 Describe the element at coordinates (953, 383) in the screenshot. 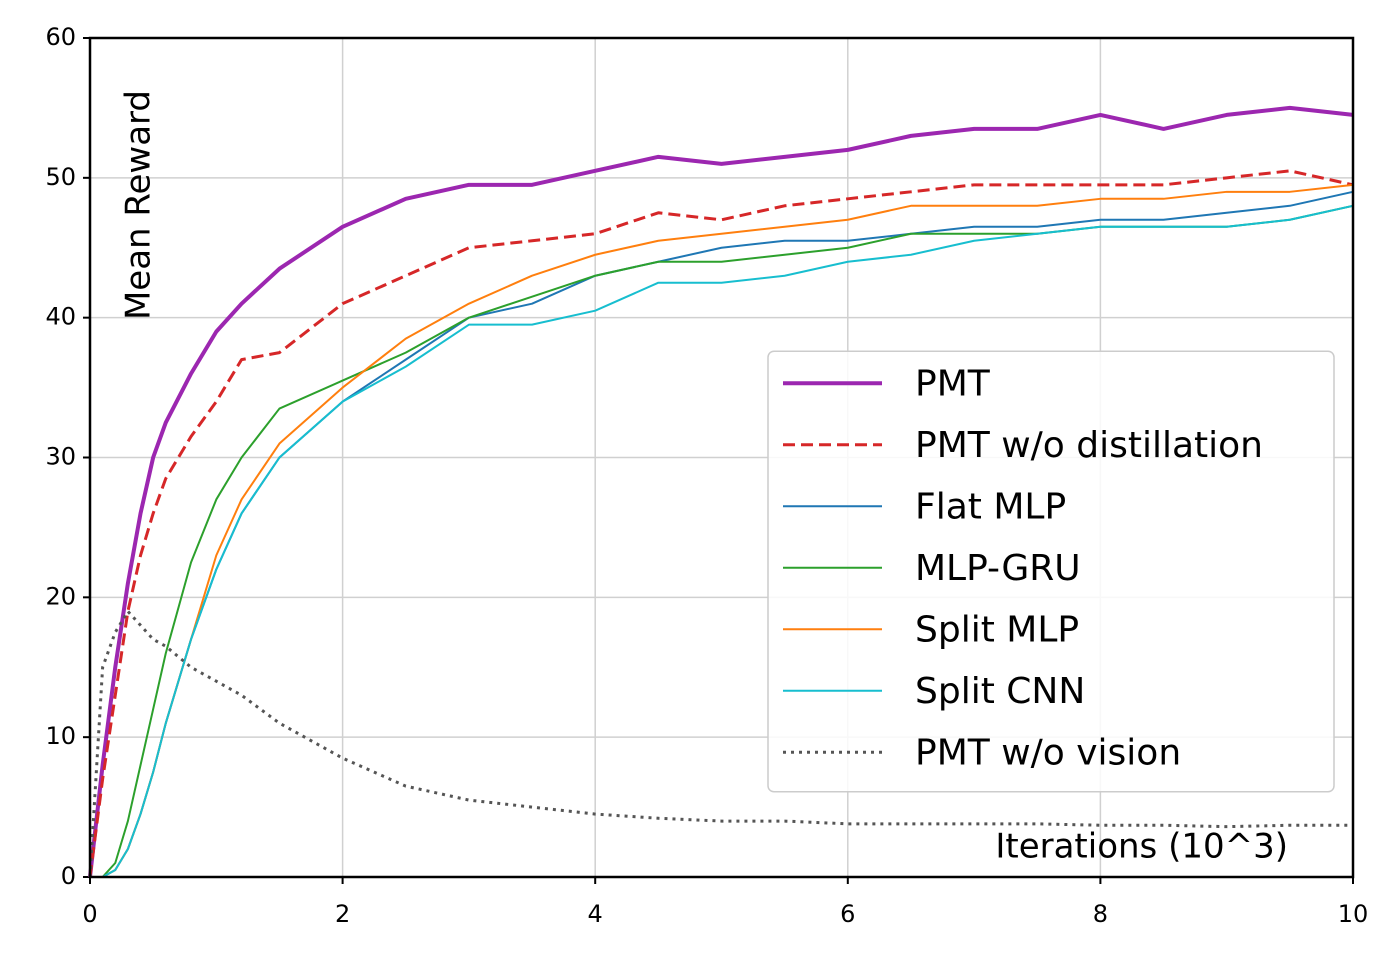

I see `legend-label: PMT` at that location.